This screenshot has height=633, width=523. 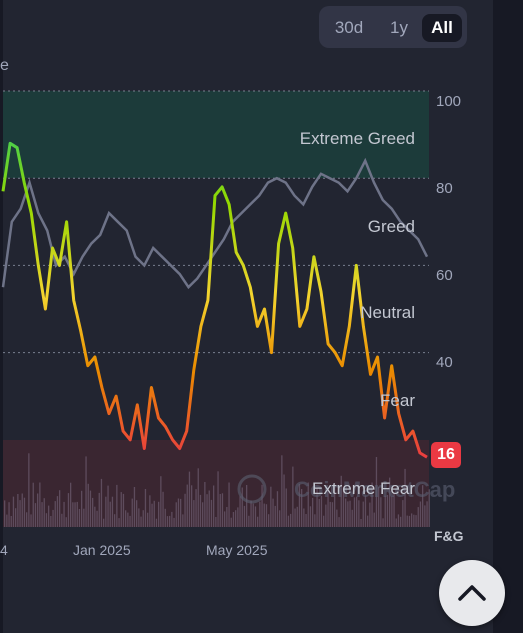 What do you see at coordinates (216, 483) in the screenshot?
I see `extreme-fear-zone` at bounding box center [216, 483].